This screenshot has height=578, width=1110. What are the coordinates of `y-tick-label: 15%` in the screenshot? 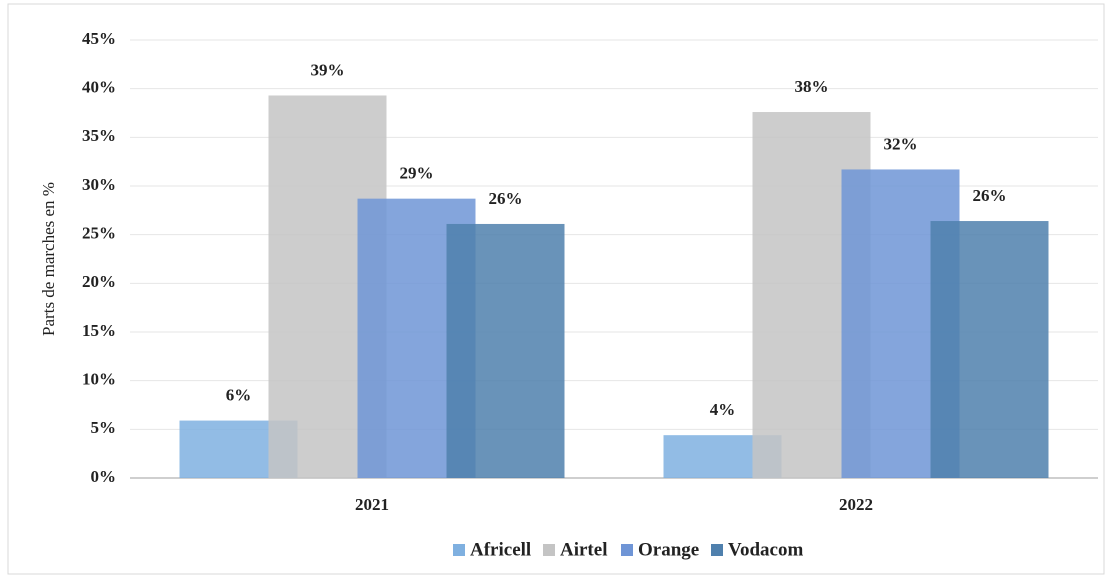 It's located at (99, 330).